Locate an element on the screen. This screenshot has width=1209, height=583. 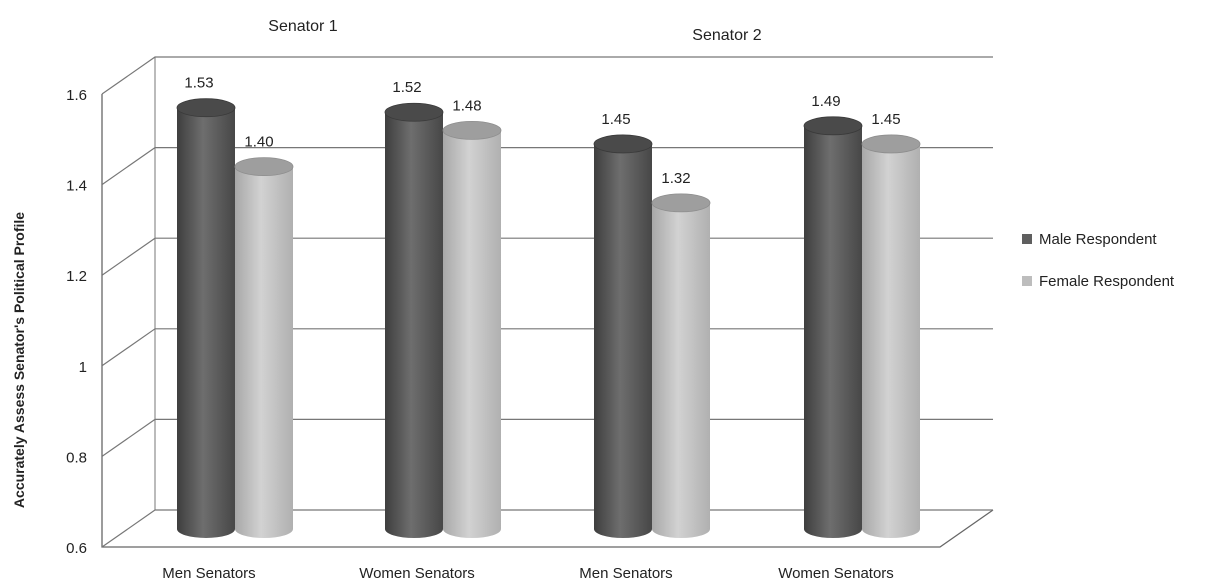
legend: Male Respondent Female Respondent is located at coordinates (1098, 270).